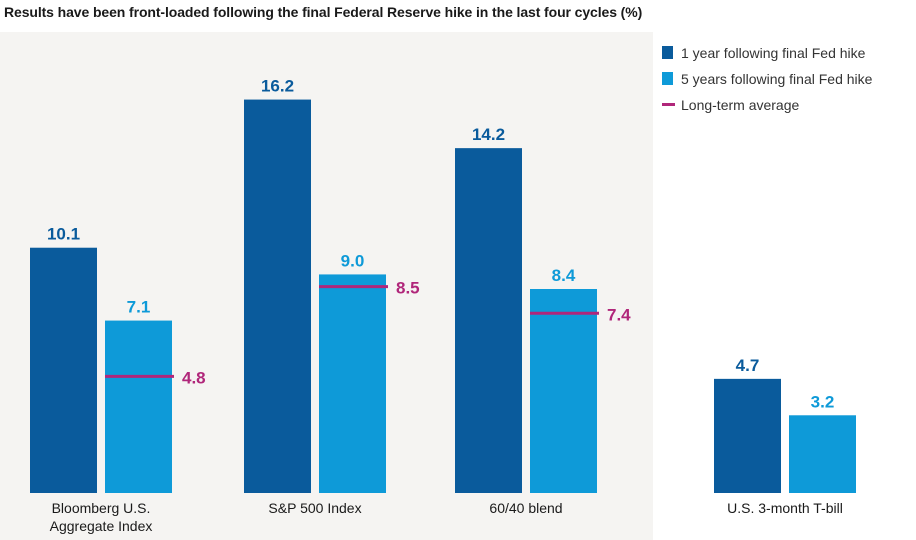  What do you see at coordinates (194, 377) in the screenshot?
I see `long-term-average-label-cat0: 4.8` at bounding box center [194, 377].